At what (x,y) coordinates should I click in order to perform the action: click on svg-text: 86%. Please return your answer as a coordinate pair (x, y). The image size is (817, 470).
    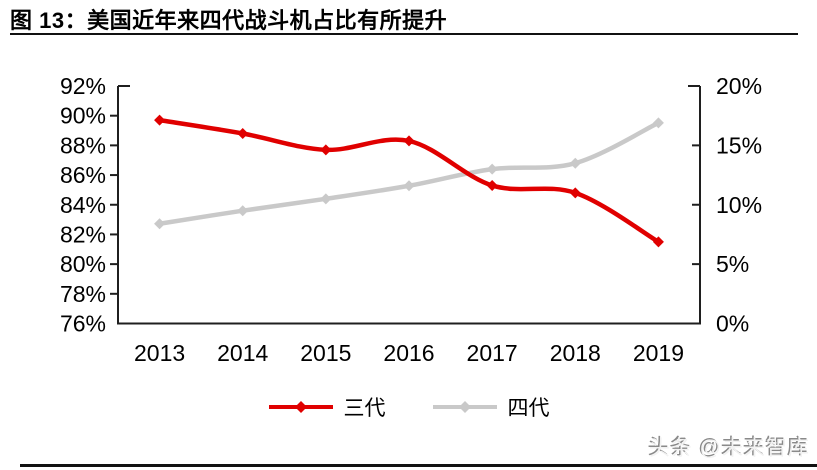
    Looking at the image, I should click on (83, 175).